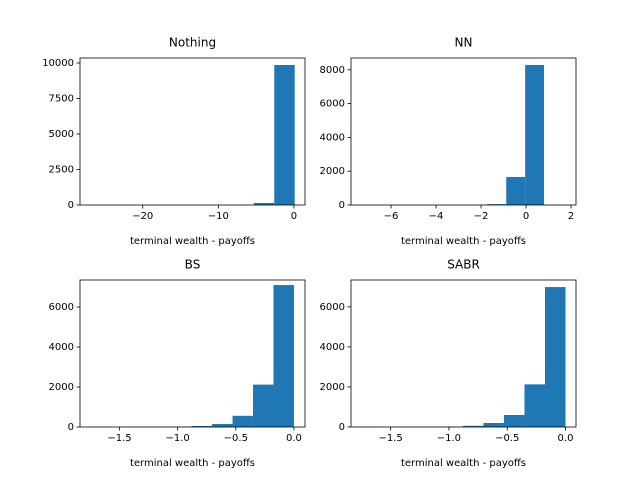  Describe the element at coordinates (464, 43) in the screenshot. I see `subplot-title: NN` at that location.